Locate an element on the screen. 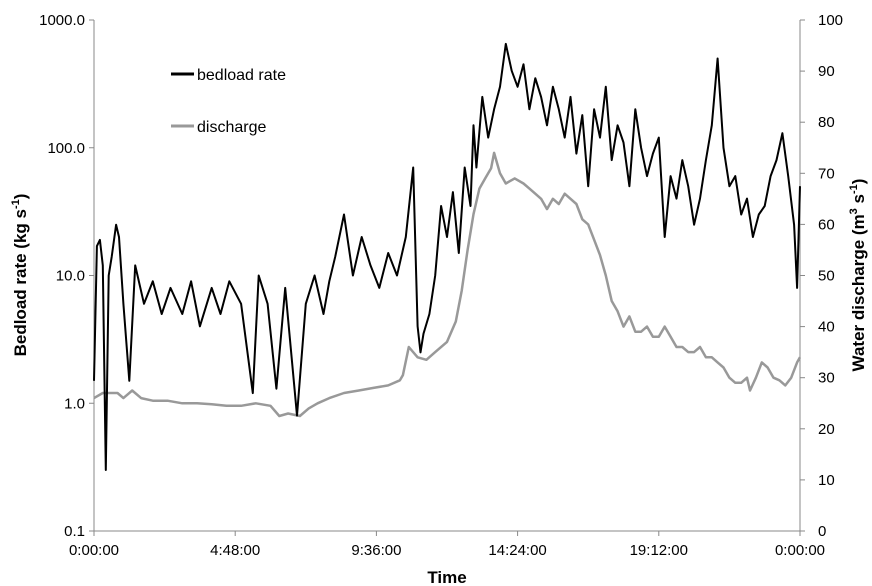 This screenshot has width=872, height=586. x-axis-title: Time is located at coordinates (446, 577).